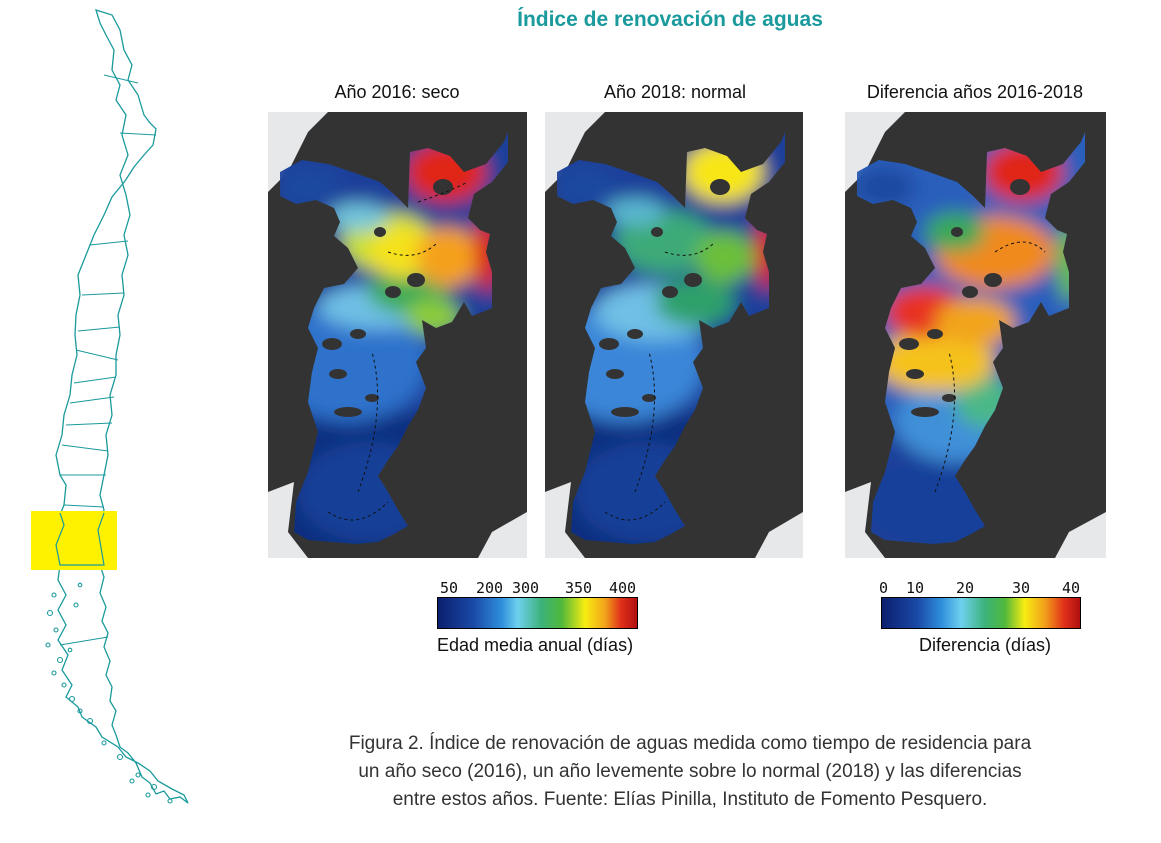  Describe the element at coordinates (674, 335) in the screenshot. I see `map-panel-2018` at that location.